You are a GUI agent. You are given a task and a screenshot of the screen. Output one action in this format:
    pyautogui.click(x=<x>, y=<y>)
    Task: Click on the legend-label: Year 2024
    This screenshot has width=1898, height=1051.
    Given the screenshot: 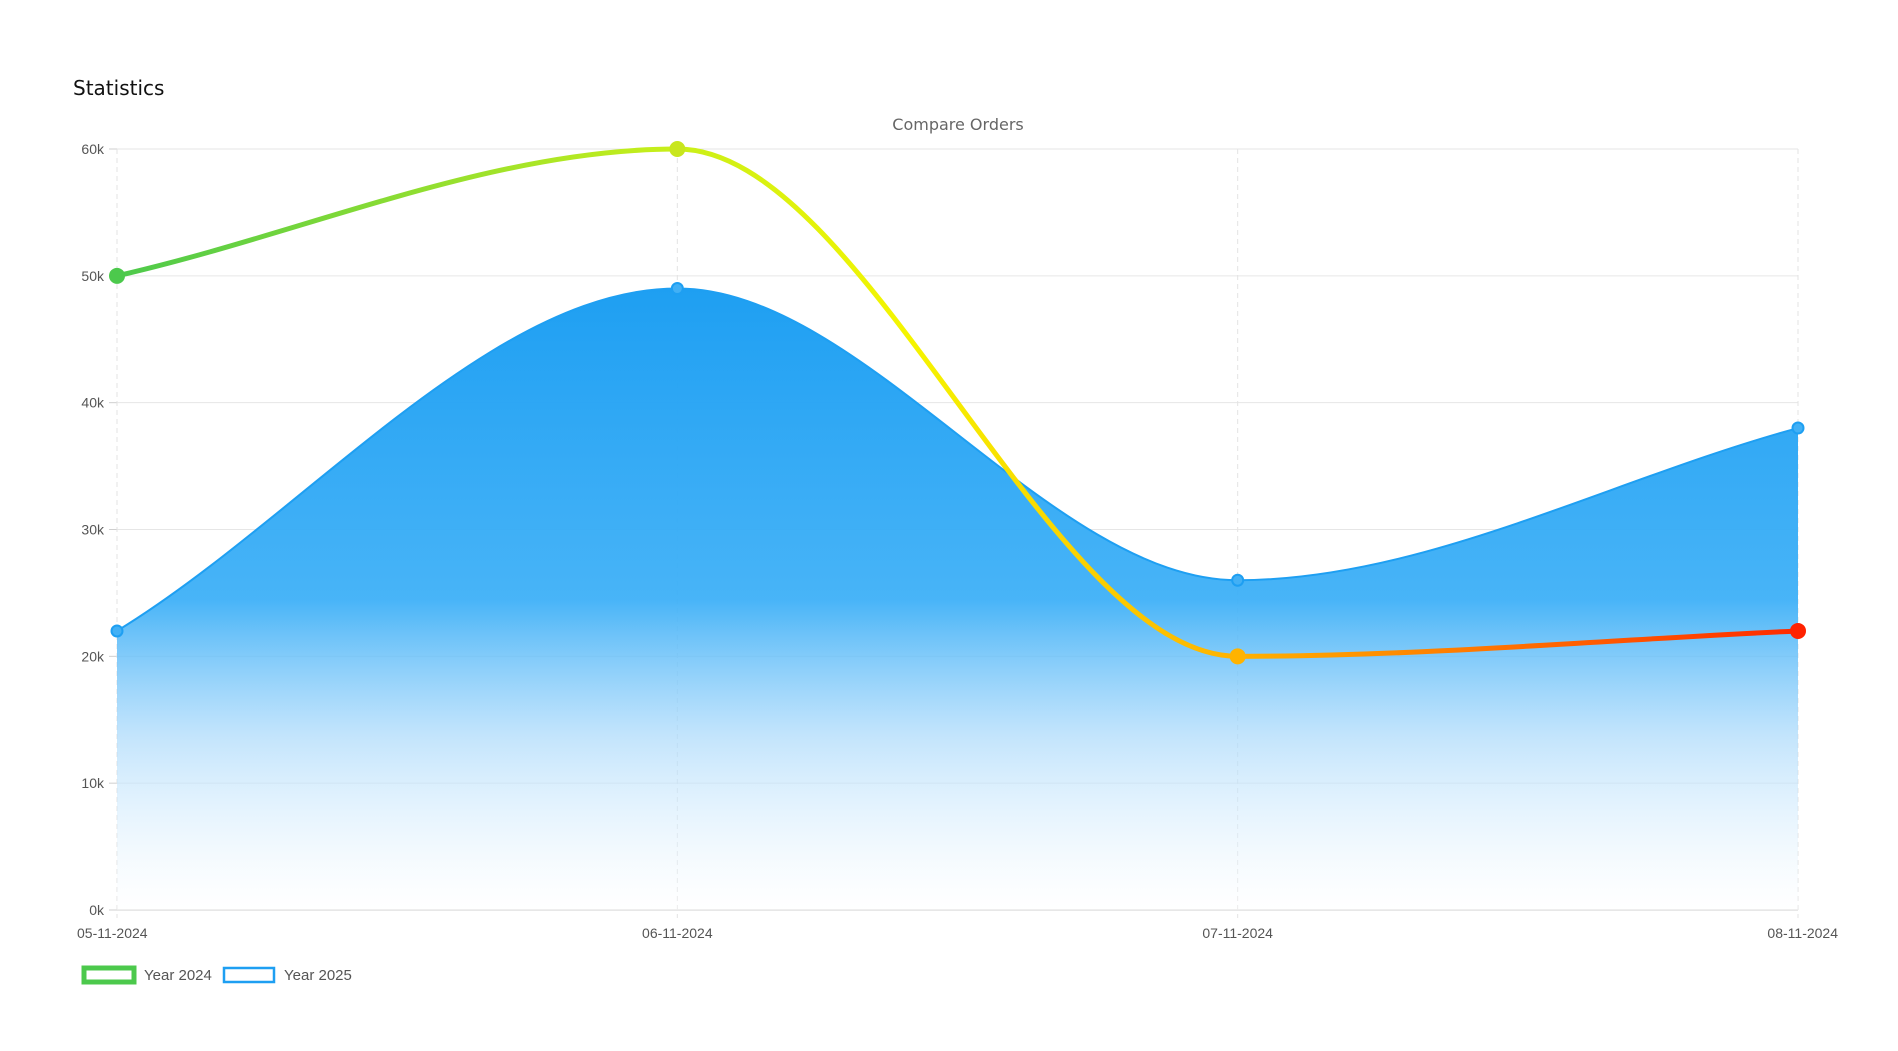 What is the action you would take?
    pyautogui.click(x=178, y=975)
    